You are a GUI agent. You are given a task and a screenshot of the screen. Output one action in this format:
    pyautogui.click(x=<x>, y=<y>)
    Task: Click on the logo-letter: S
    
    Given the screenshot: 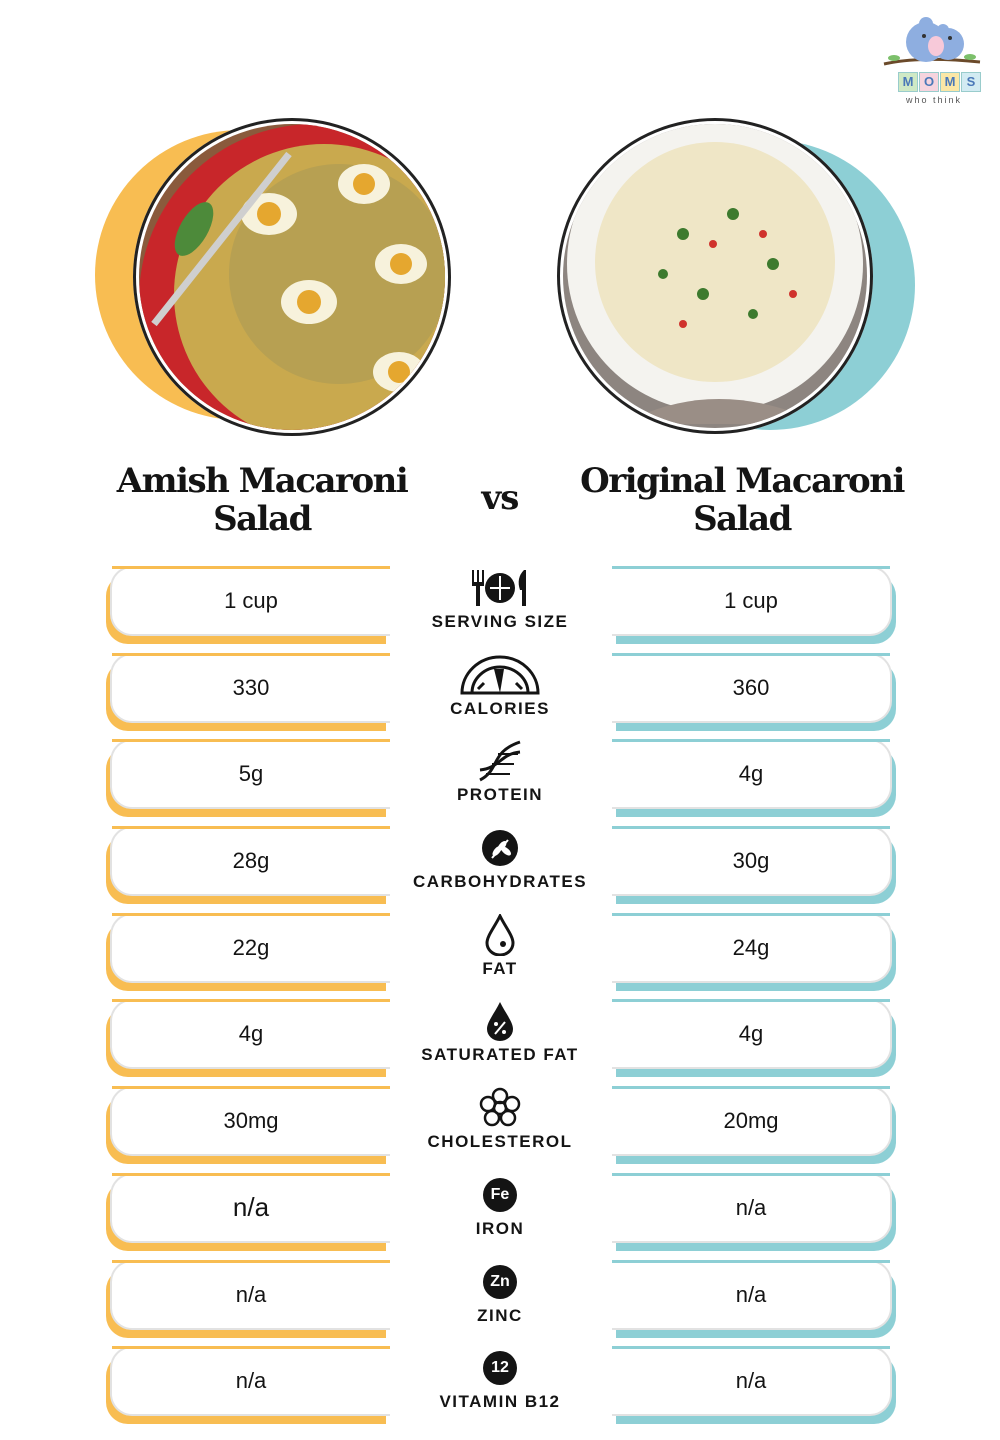 What is the action you would take?
    pyautogui.click(x=971, y=82)
    